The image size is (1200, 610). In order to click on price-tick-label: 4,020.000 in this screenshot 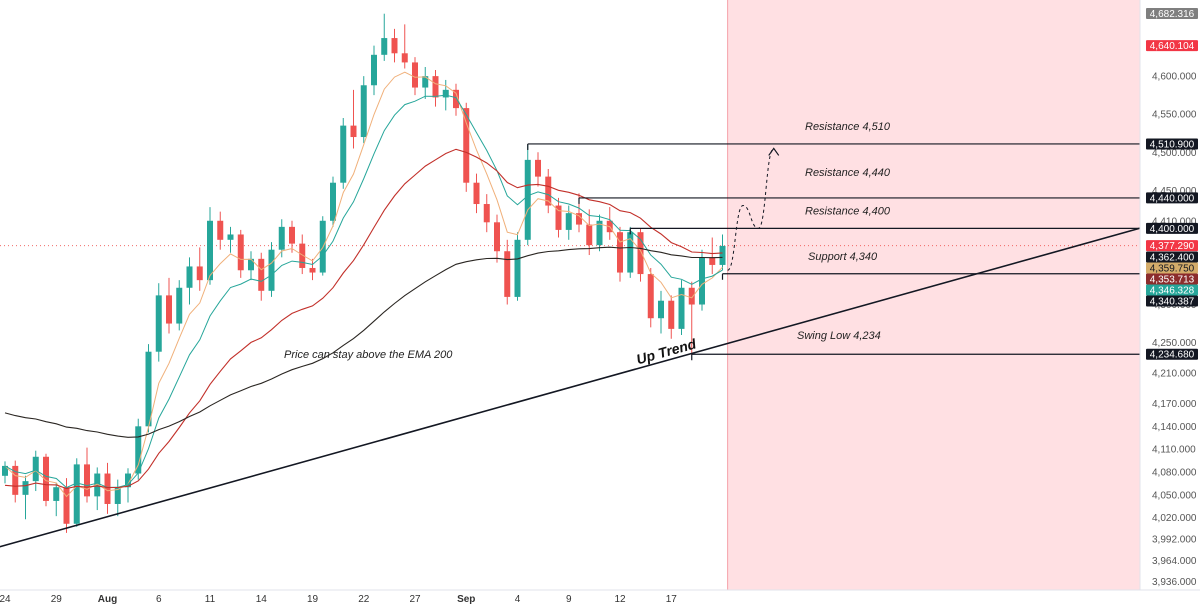, I will do `click(1174, 518)`.